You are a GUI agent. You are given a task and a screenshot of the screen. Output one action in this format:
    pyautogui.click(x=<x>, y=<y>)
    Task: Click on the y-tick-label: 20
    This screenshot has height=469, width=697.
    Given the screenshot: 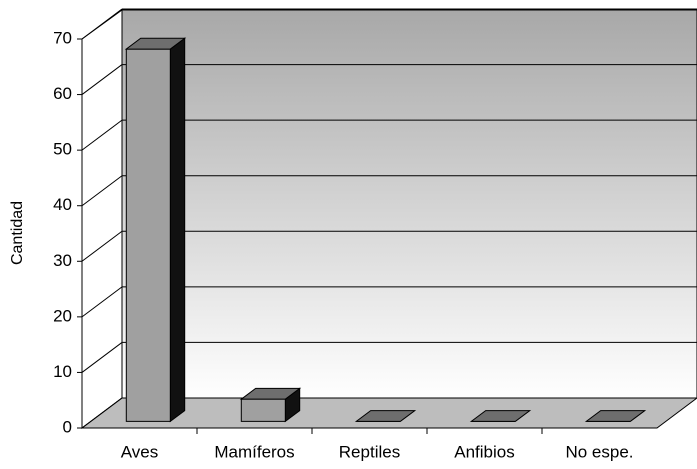 What is the action you would take?
    pyautogui.click(x=62, y=315)
    